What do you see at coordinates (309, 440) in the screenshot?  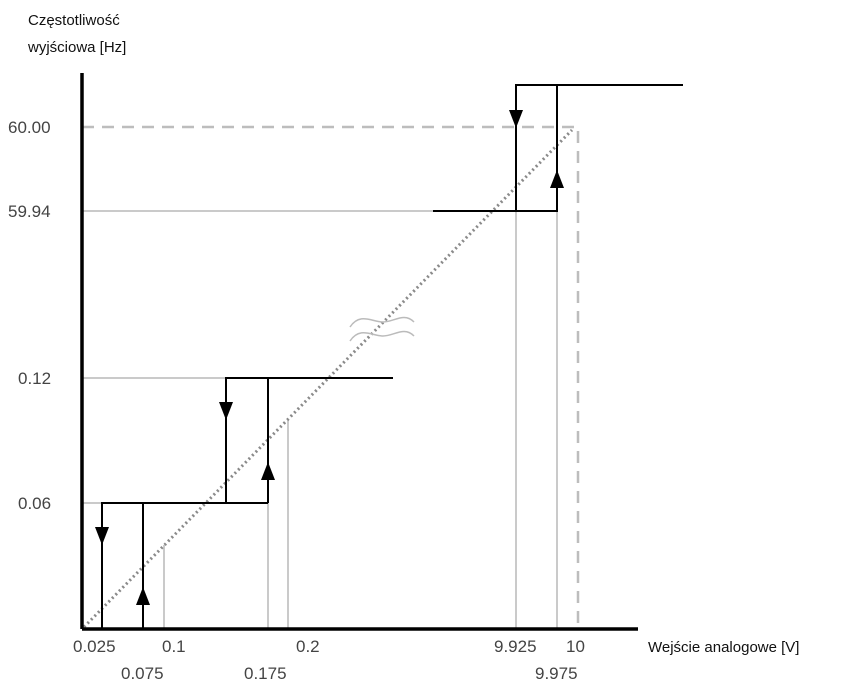 I see `step-mid` at bounding box center [309, 440].